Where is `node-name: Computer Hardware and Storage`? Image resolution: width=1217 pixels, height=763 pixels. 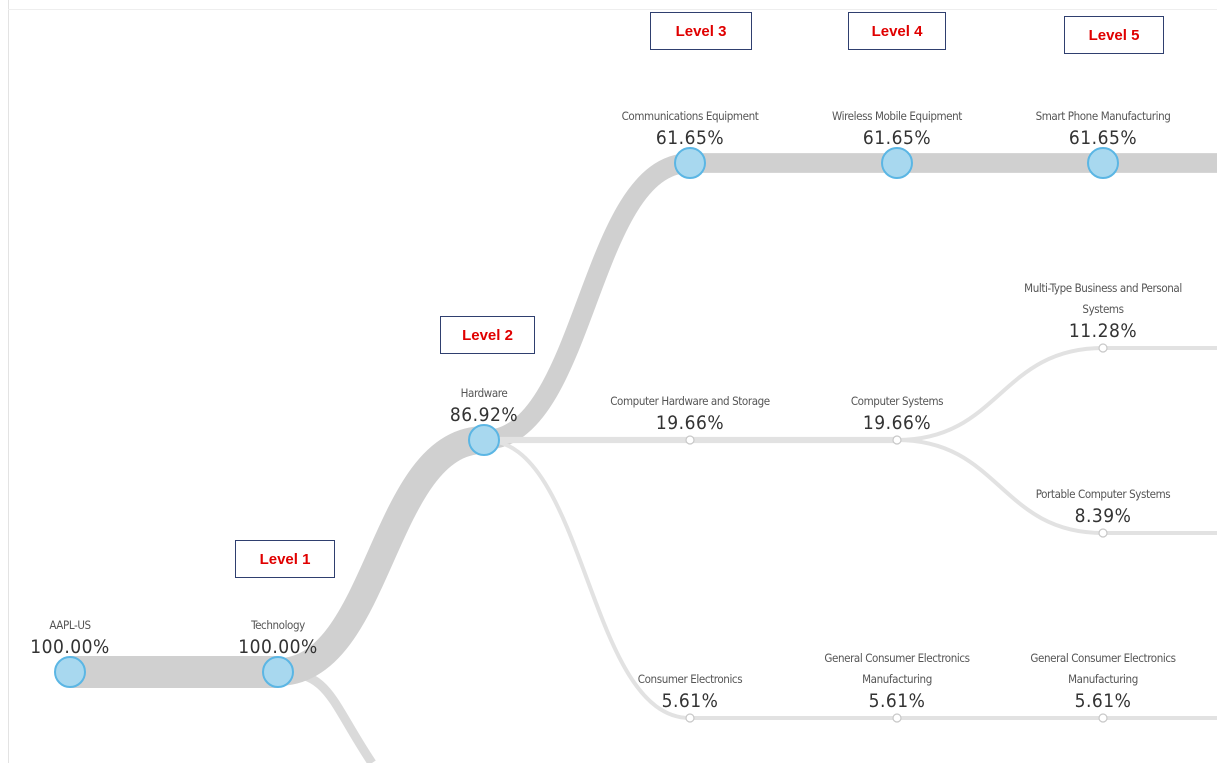 node-name: Computer Hardware and Storage is located at coordinates (690, 401).